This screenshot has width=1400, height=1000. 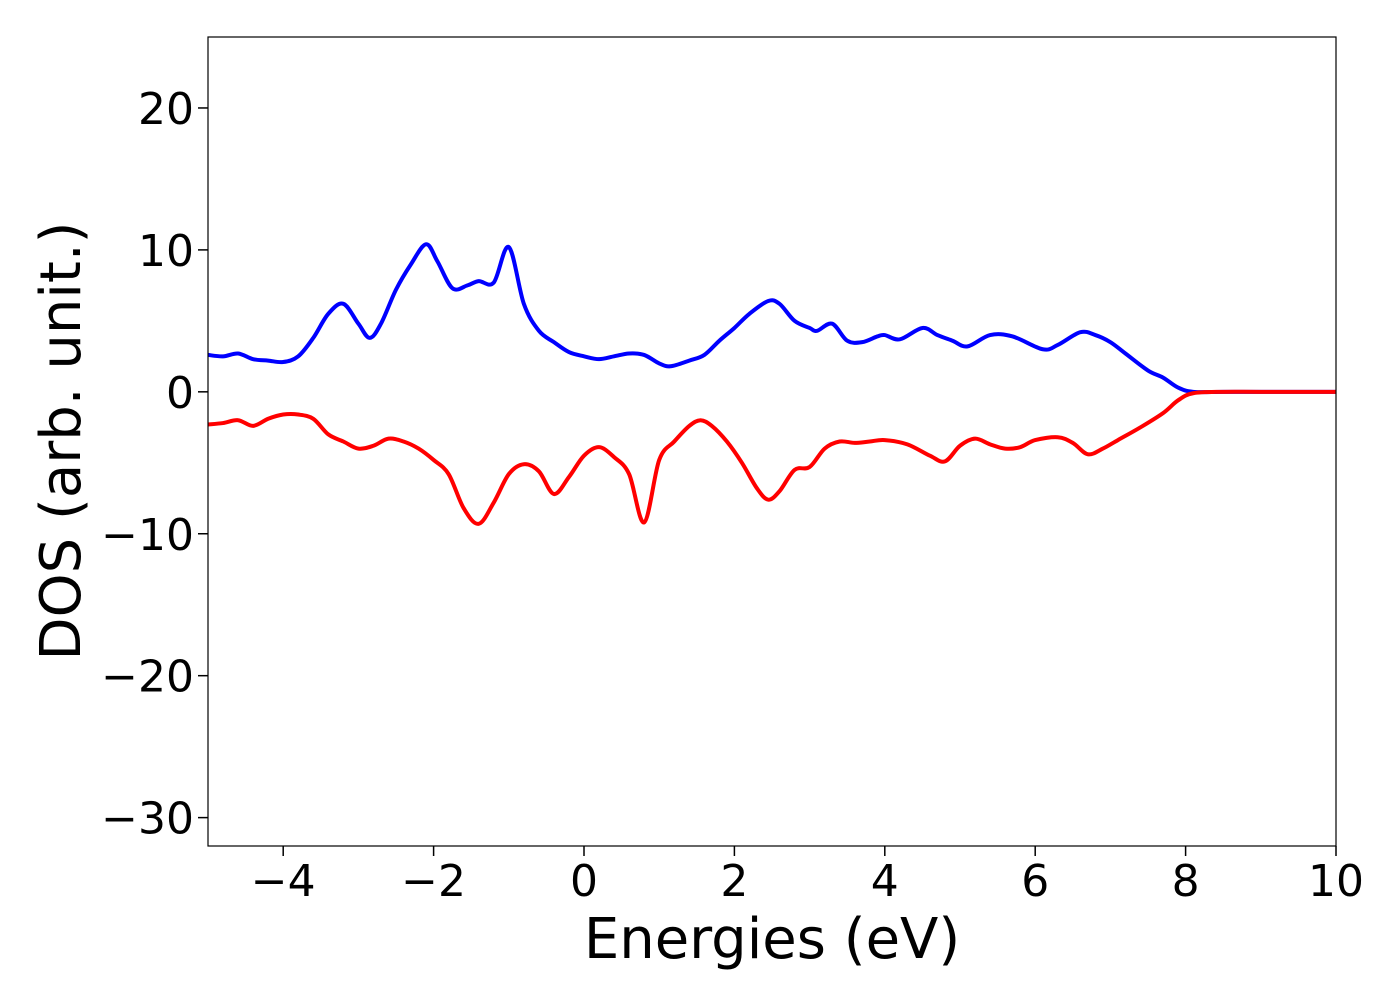 What do you see at coordinates (1336, 881) in the screenshot?
I see `x-tick-label: 10` at bounding box center [1336, 881].